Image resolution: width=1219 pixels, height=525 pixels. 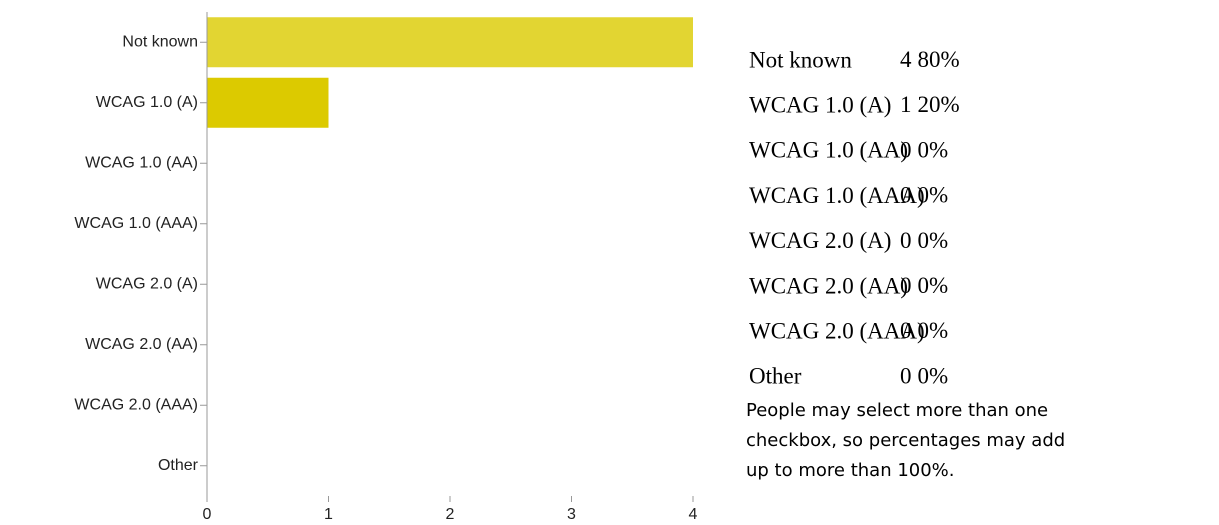 What do you see at coordinates (571, 514) in the screenshot?
I see `x-tick-label: 3` at bounding box center [571, 514].